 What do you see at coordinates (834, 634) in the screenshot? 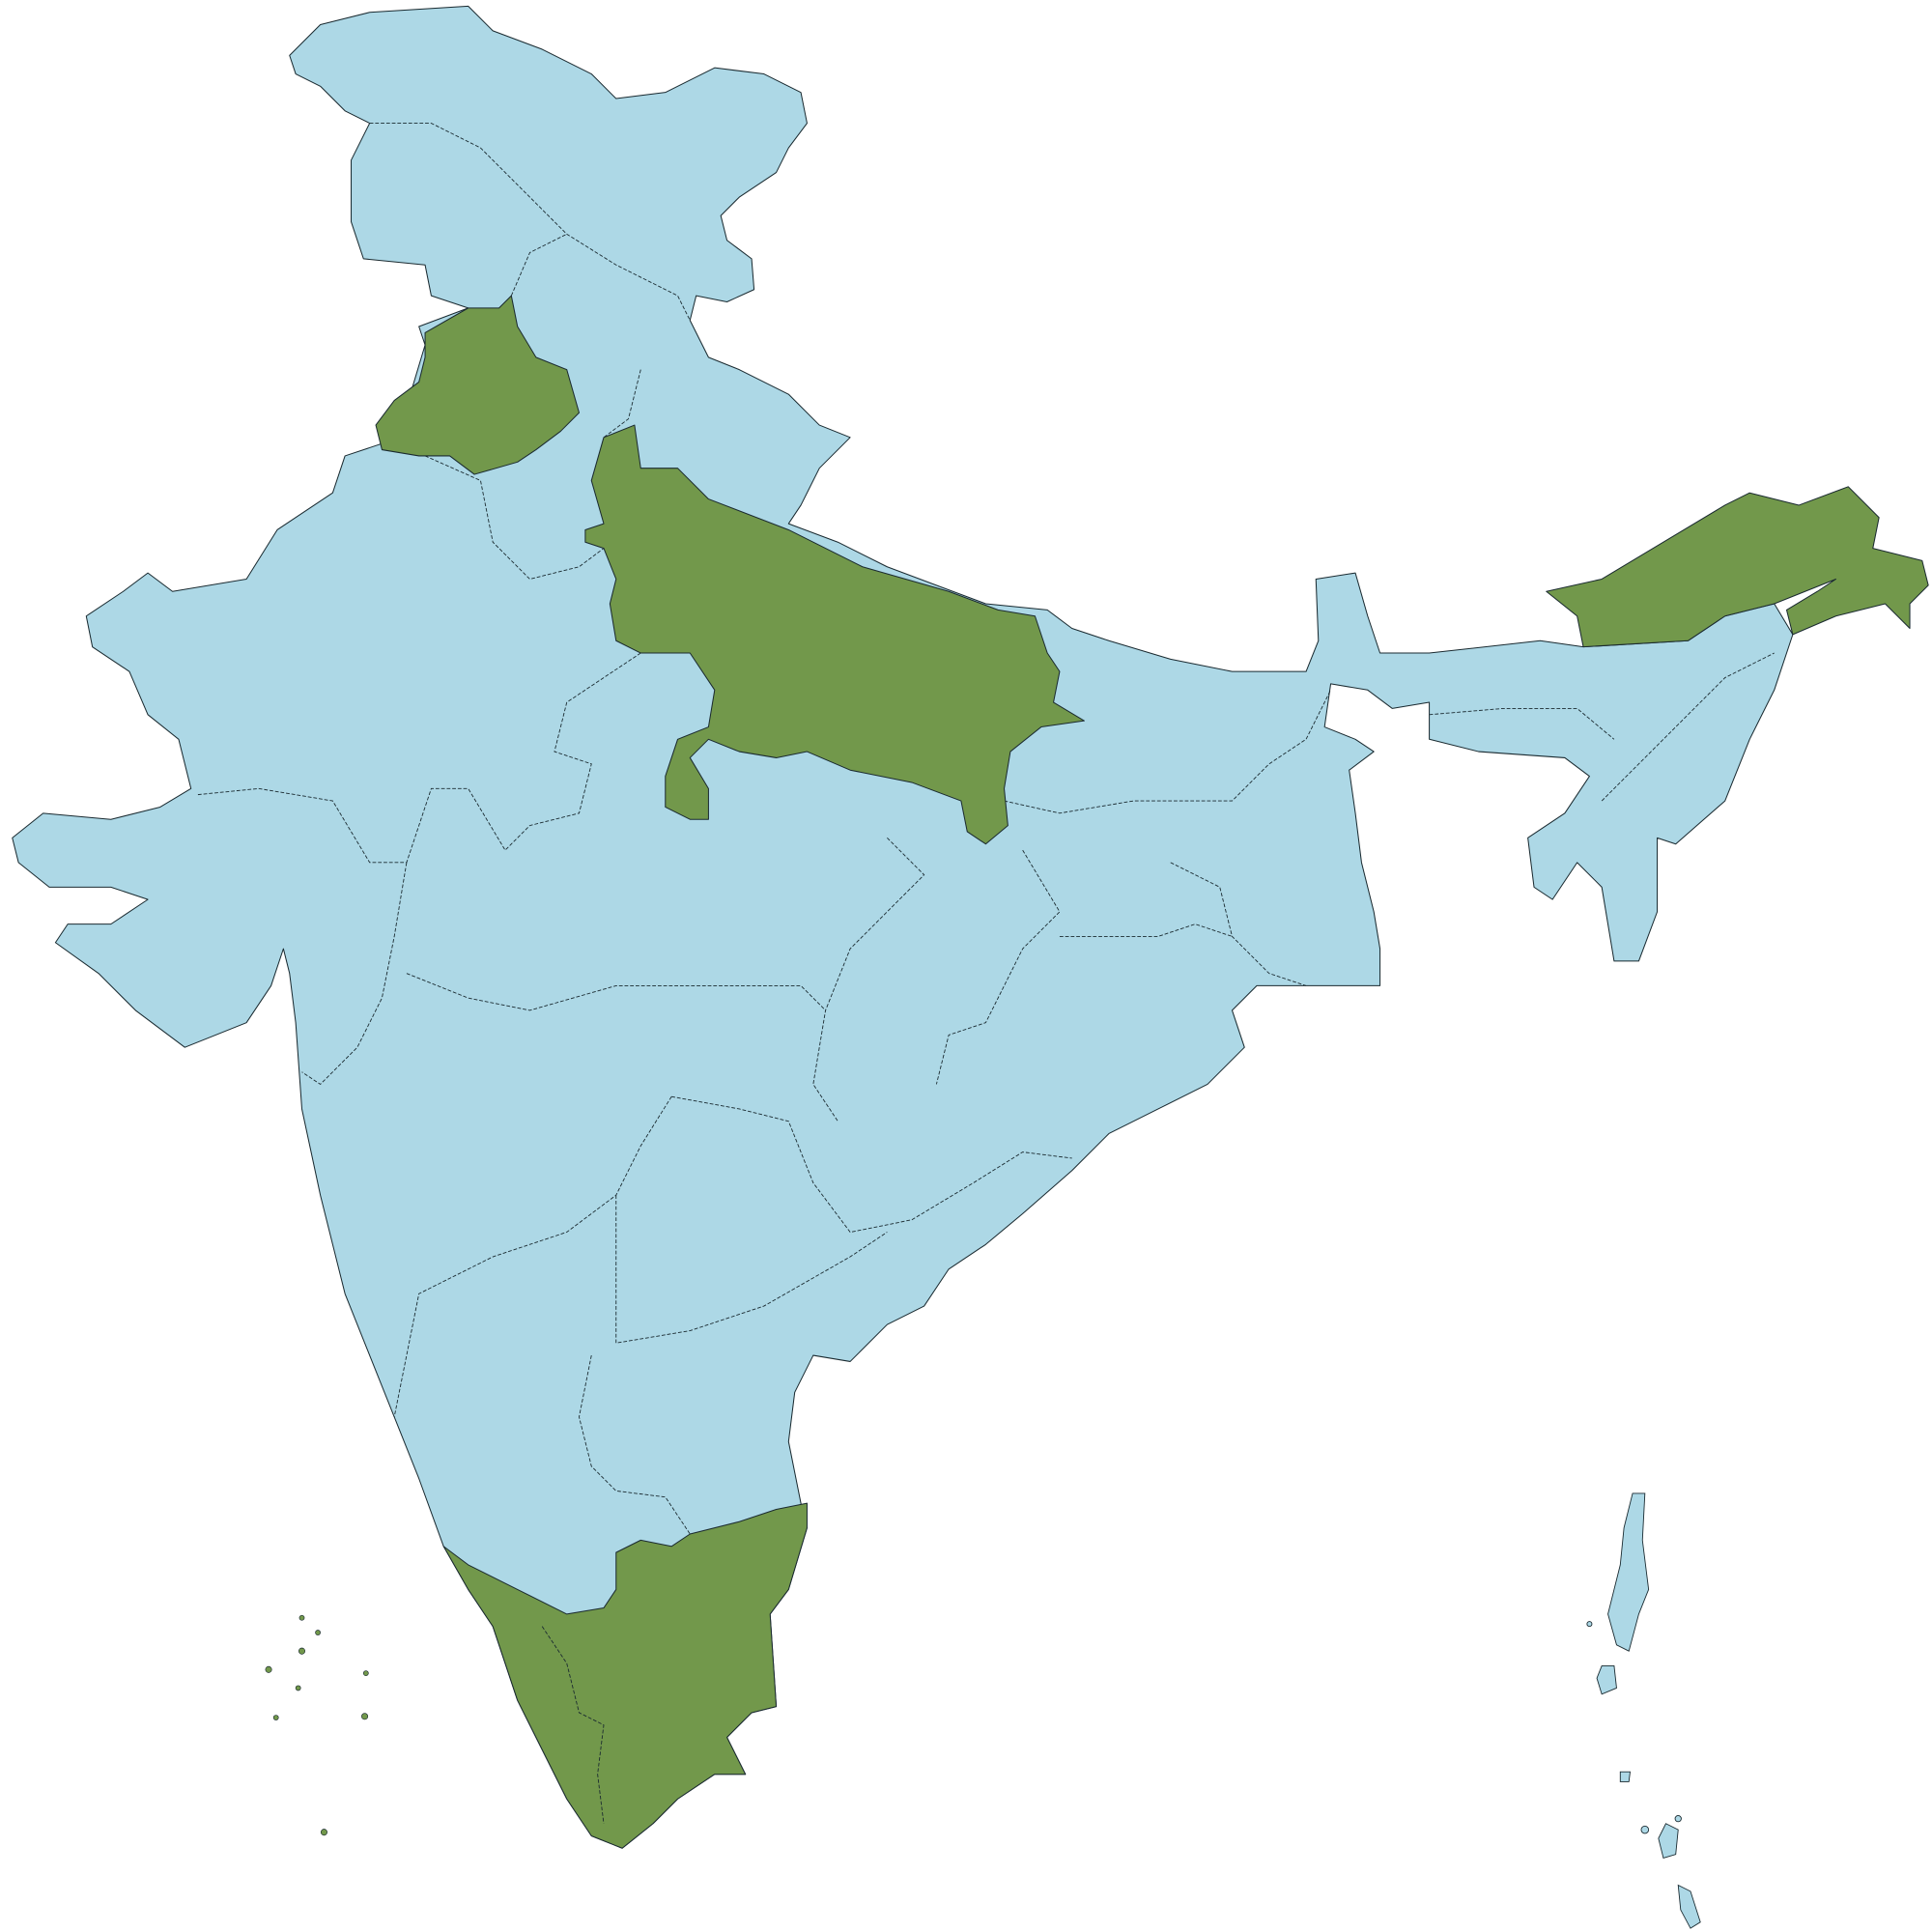
I see `highlighted-region-north` at bounding box center [834, 634].